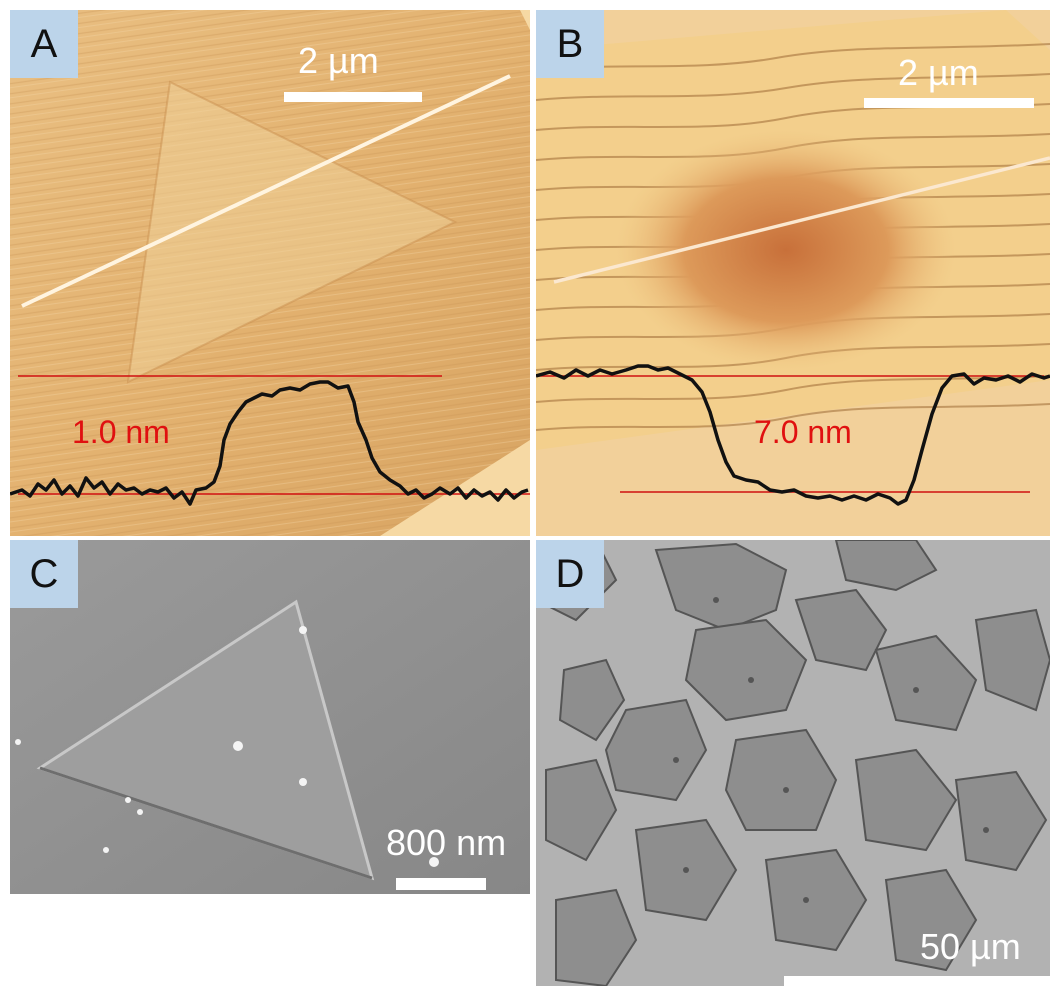 The image size is (1052, 986). Describe the element at coordinates (570, 44) in the screenshot. I see `panel-letter-b: B` at that location.